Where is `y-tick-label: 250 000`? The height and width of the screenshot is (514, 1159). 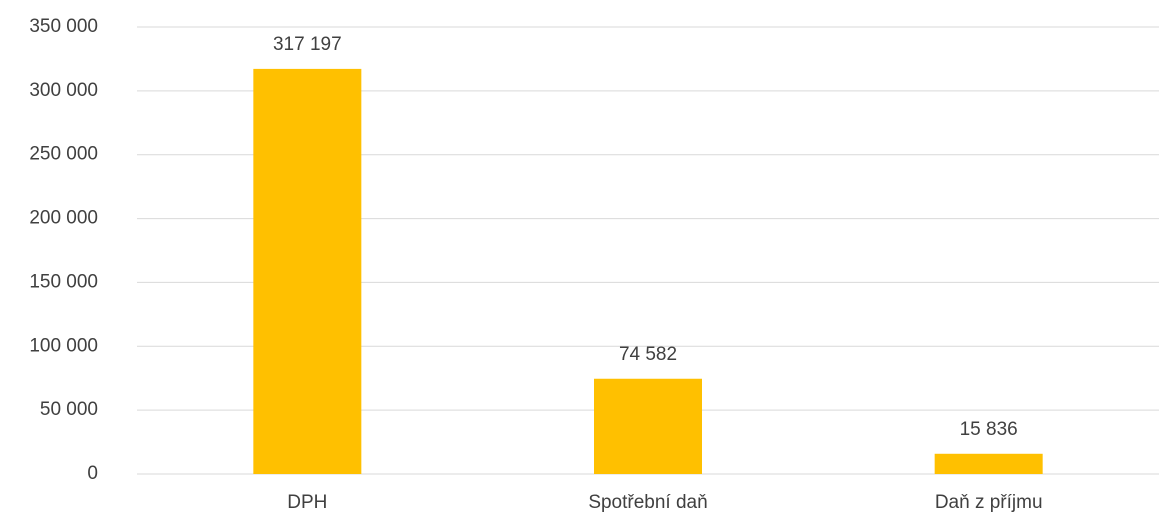 y-tick-label: 250 000 is located at coordinates (63, 154).